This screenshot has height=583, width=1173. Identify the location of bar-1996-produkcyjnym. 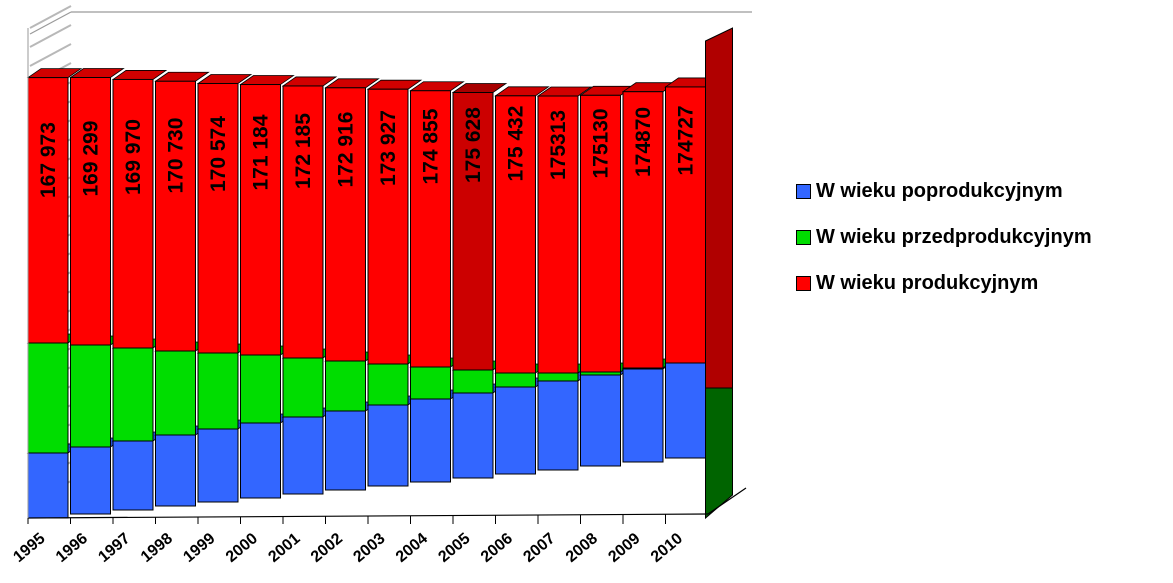
(97, 207).